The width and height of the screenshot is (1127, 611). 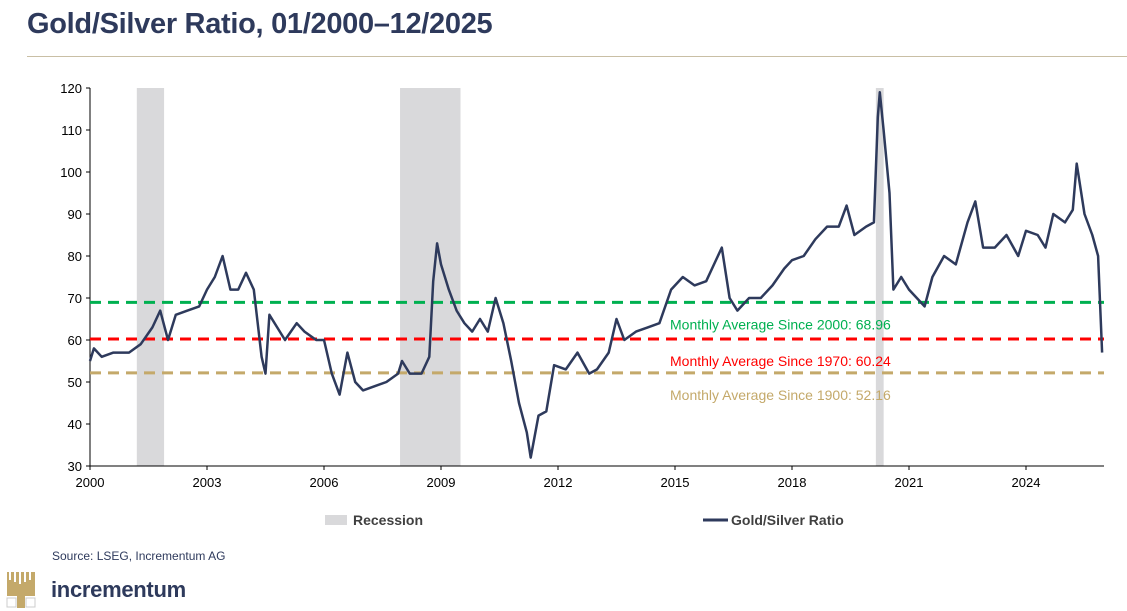 I want to click on x-tick-label: 2021, so click(x=909, y=482).